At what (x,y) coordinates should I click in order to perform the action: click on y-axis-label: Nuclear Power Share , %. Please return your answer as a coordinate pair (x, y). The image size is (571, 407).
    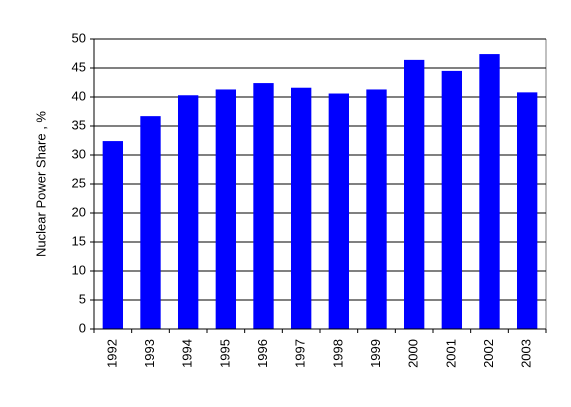
    Looking at the image, I should click on (40, 184).